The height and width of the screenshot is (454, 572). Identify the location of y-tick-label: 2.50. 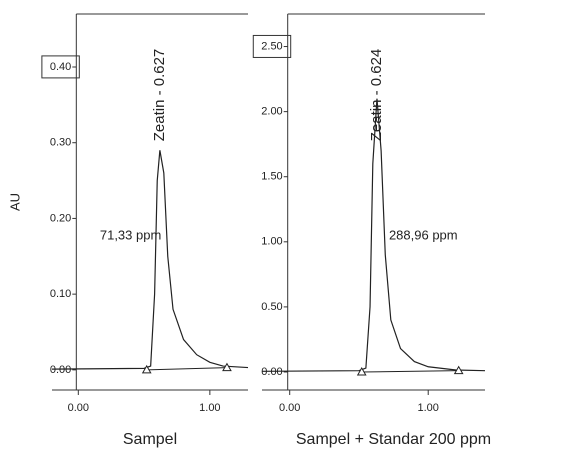
(271, 46).